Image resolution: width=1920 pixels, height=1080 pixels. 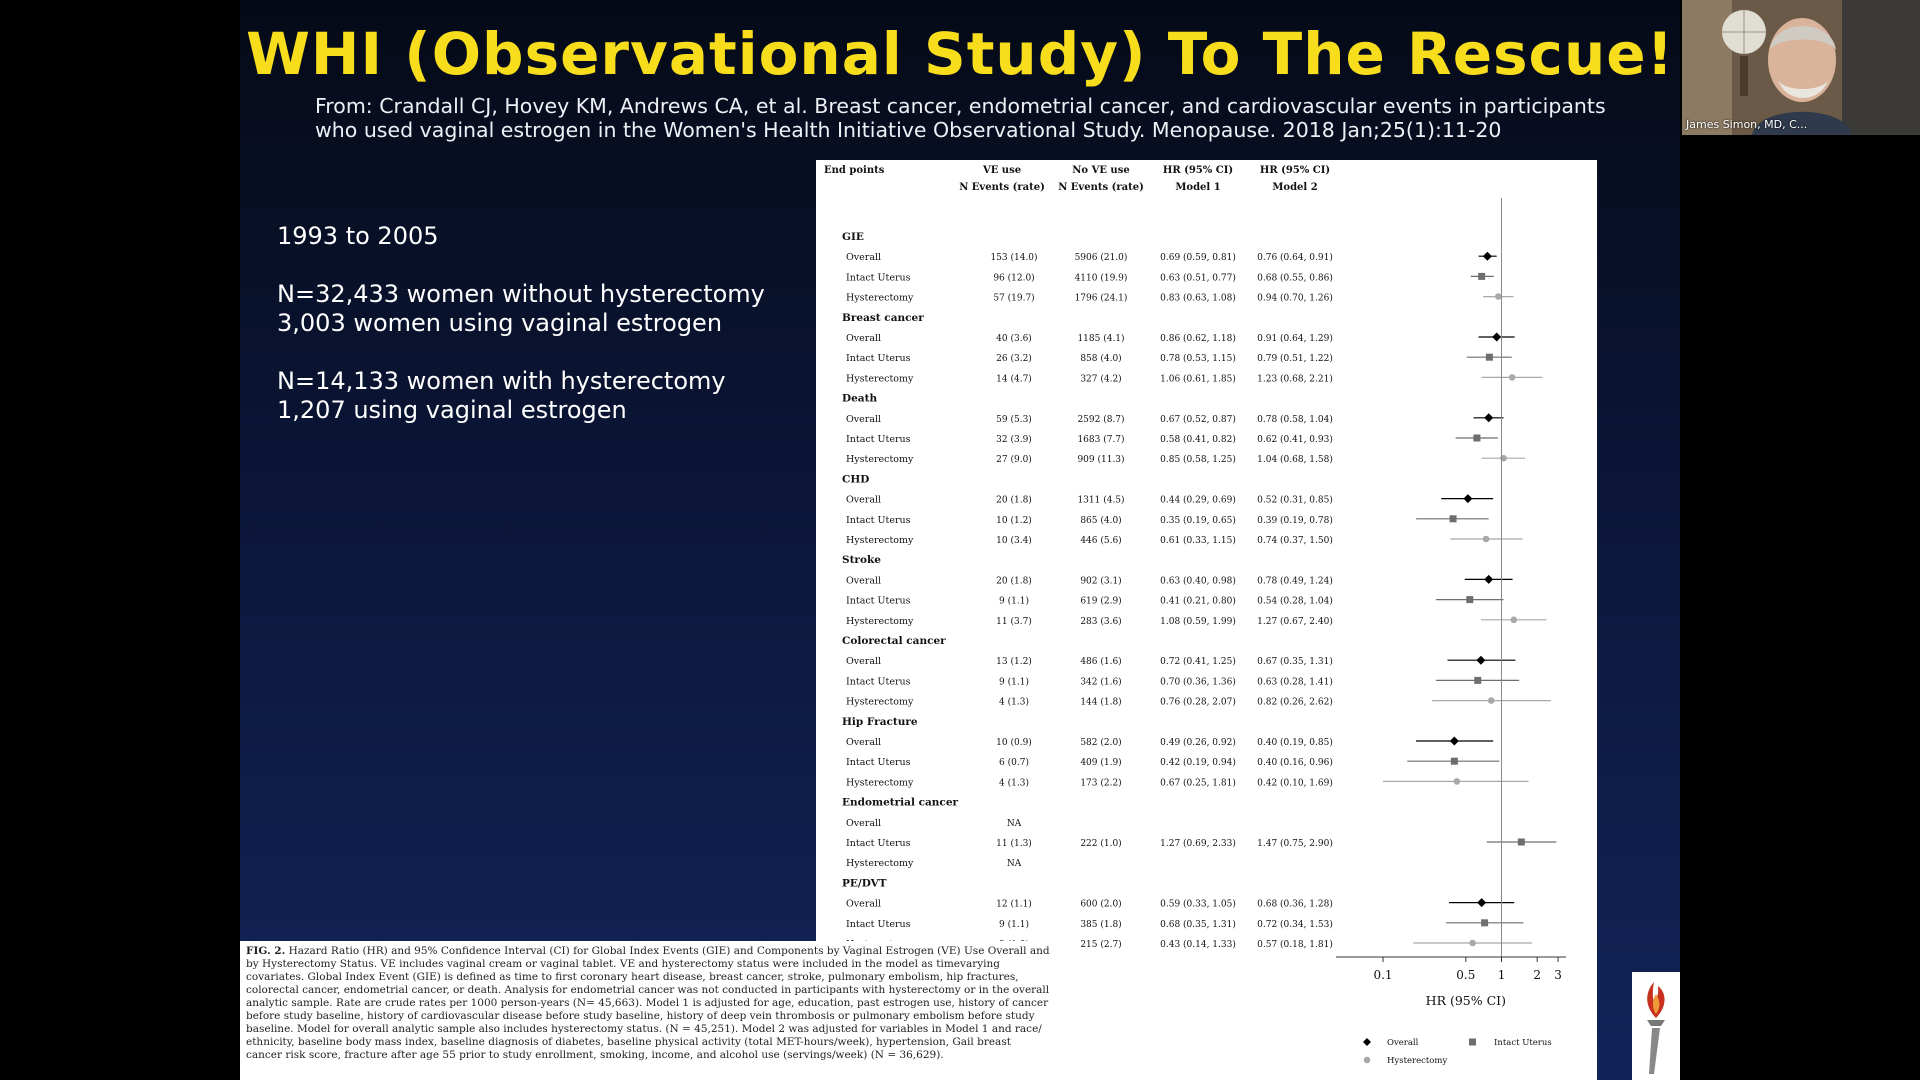 What do you see at coordinates (1198, 439) in the screenshot?
I see `hr-model1: 0.58 (0.41, 0.82)` at bounding box center [1198, 439].